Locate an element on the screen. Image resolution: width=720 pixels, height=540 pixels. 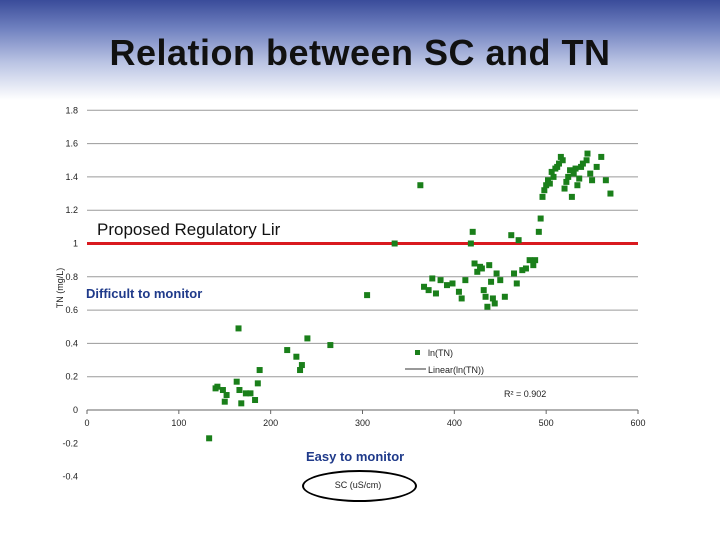
y-tick-label: 1.4 is located at coordinates (71, 177).